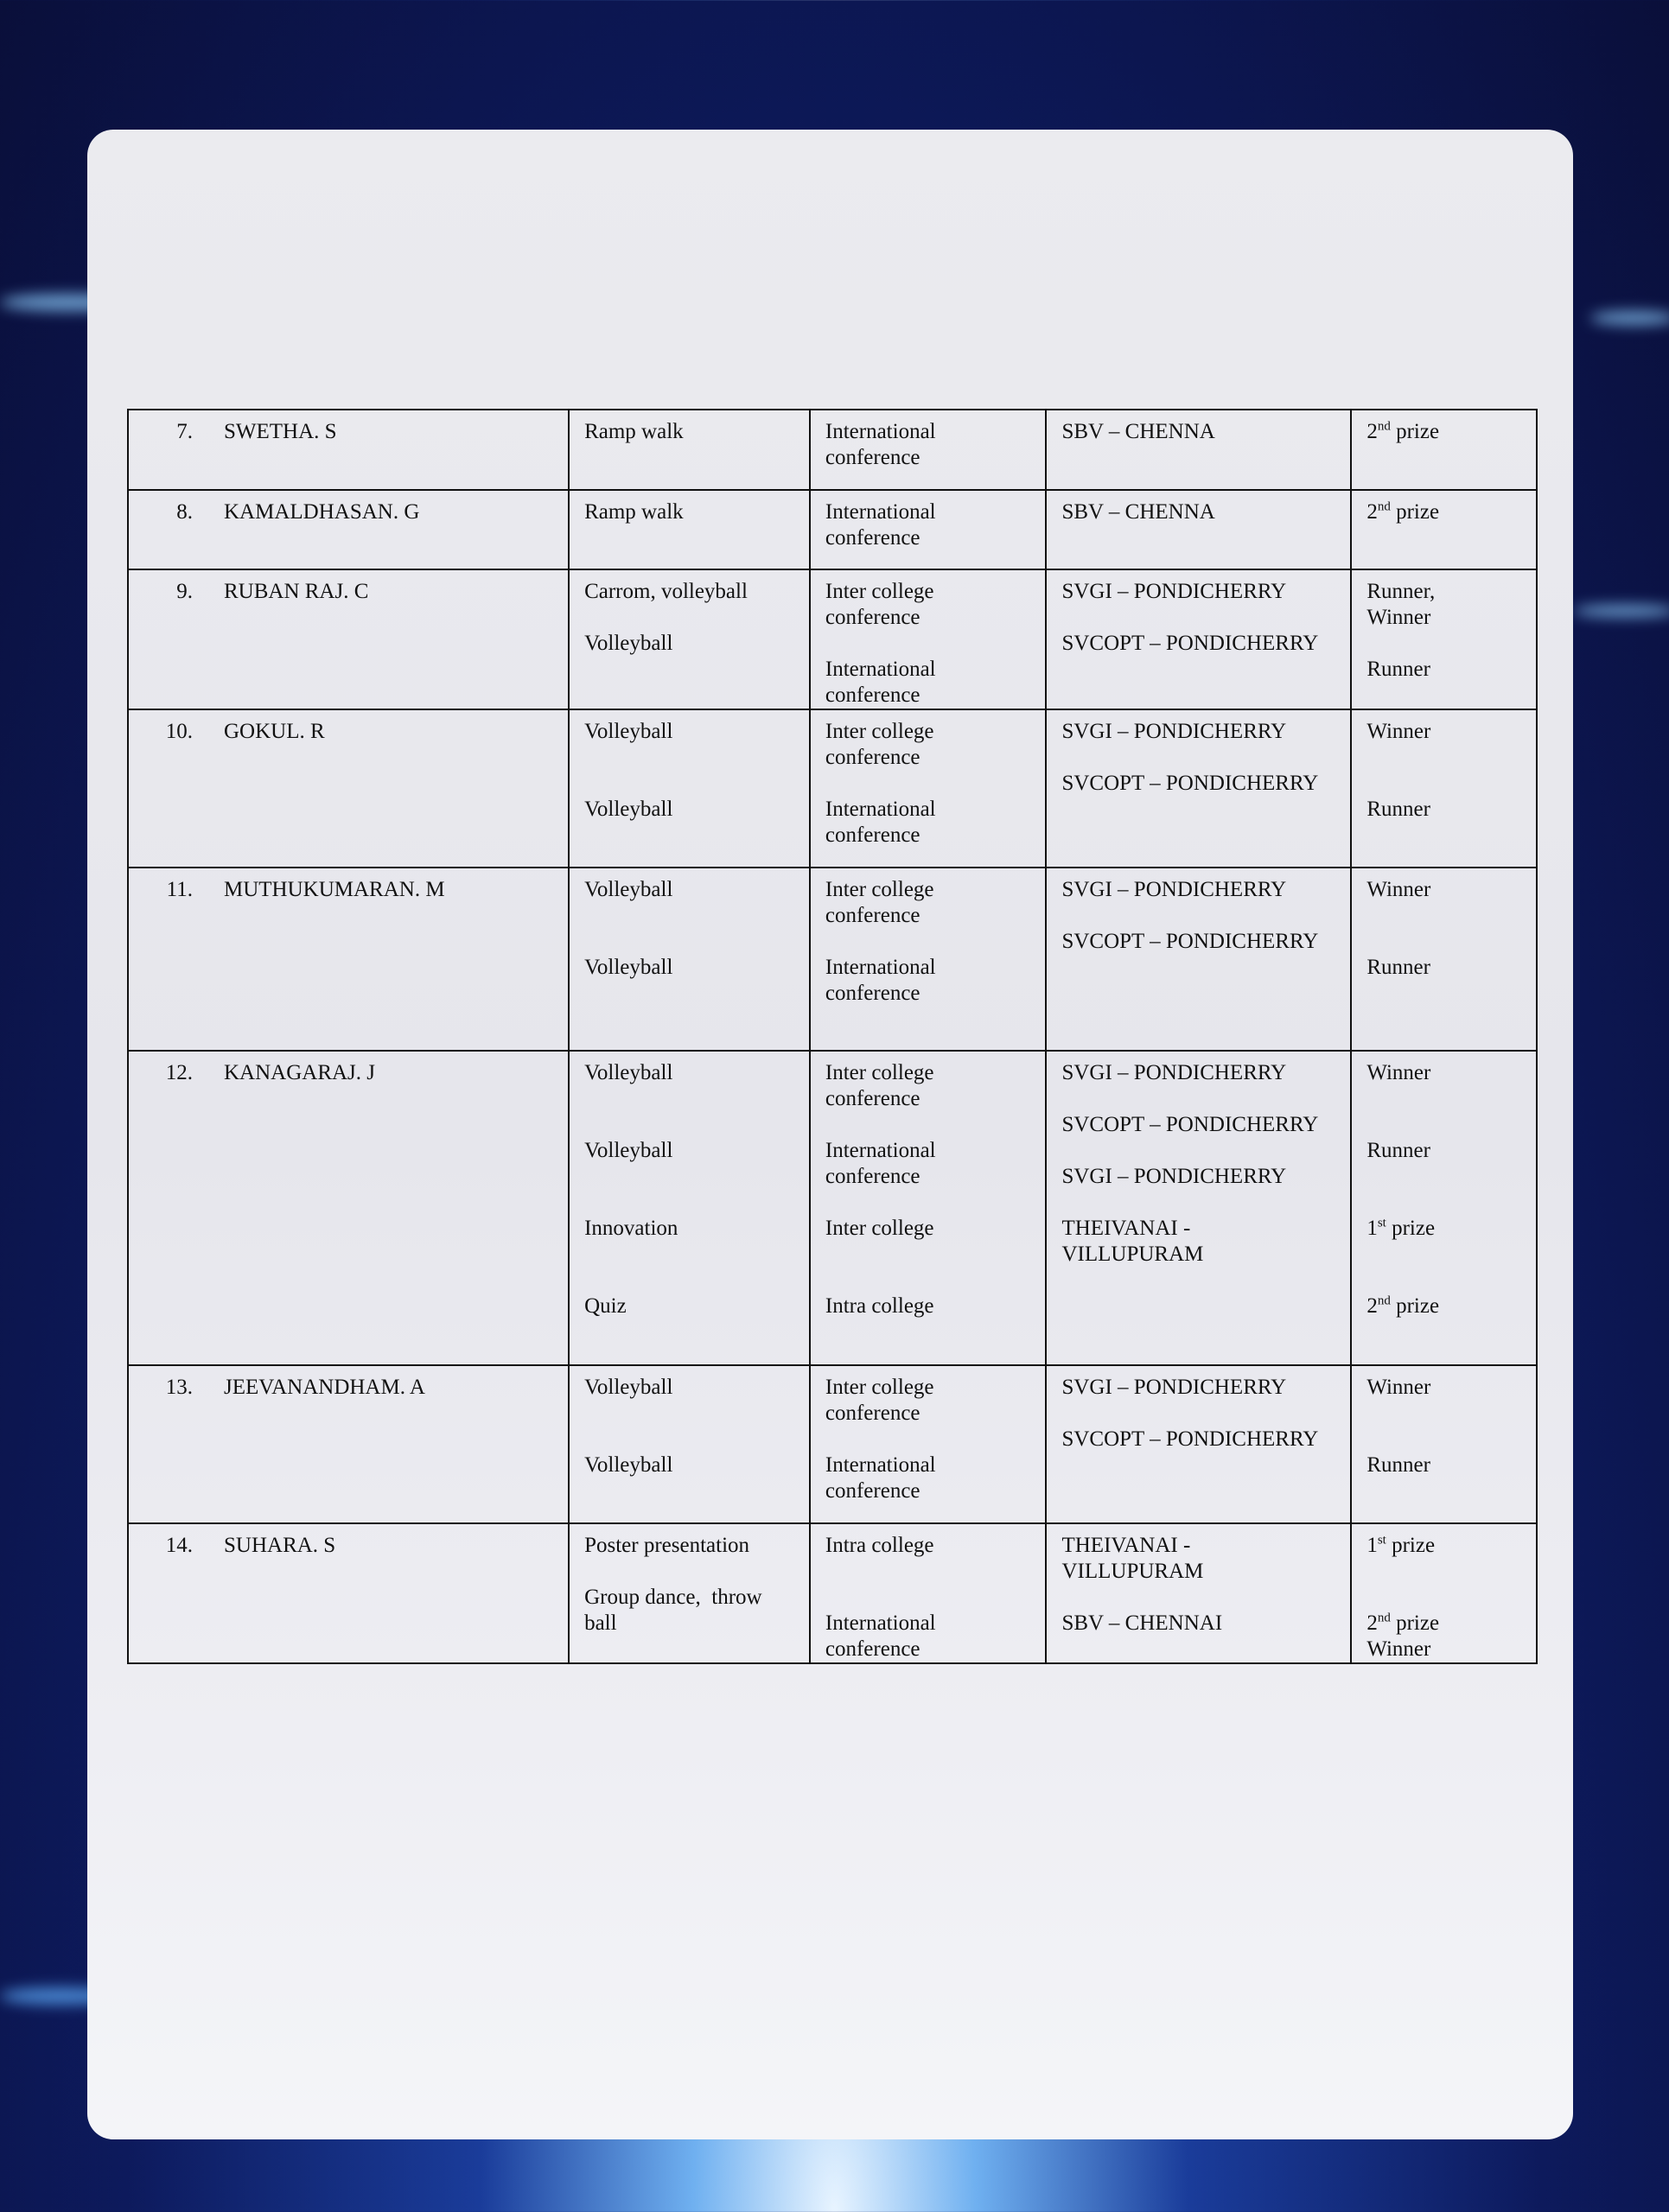 This screenshot has width=1669, height=2212. Describe the element at coordinates (689, 639) in the screenshot. I see `event-cell: Carrom, volleyball Volleyball` at that location.